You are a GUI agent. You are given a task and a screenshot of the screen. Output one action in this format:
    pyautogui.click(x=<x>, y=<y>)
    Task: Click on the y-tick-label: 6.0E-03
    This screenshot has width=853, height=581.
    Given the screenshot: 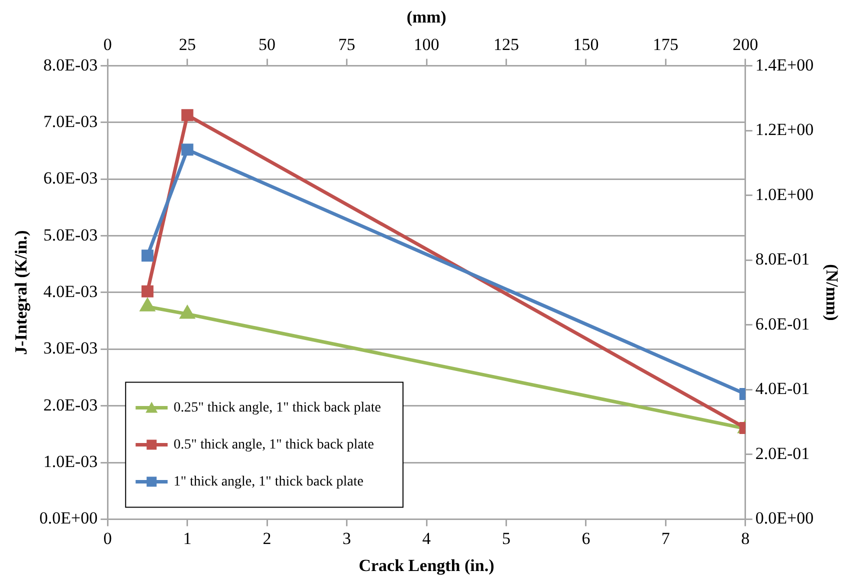 What is the action you would take?
    pyautogui.click(x=70, y=178)
    